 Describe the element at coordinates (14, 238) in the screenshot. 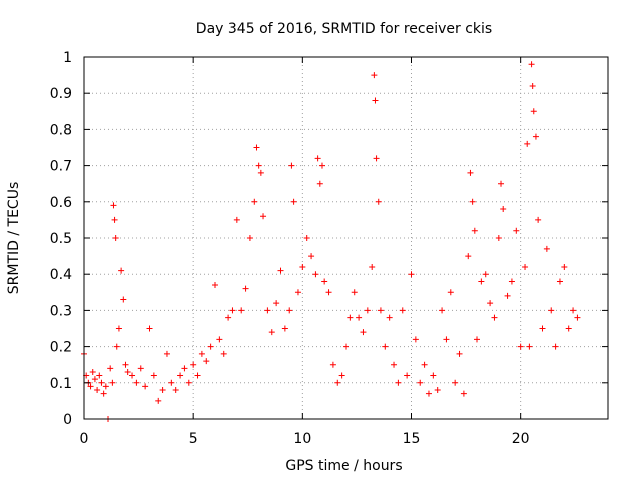

I see `y-axis-label: SRMTID / TECUs` at that location.